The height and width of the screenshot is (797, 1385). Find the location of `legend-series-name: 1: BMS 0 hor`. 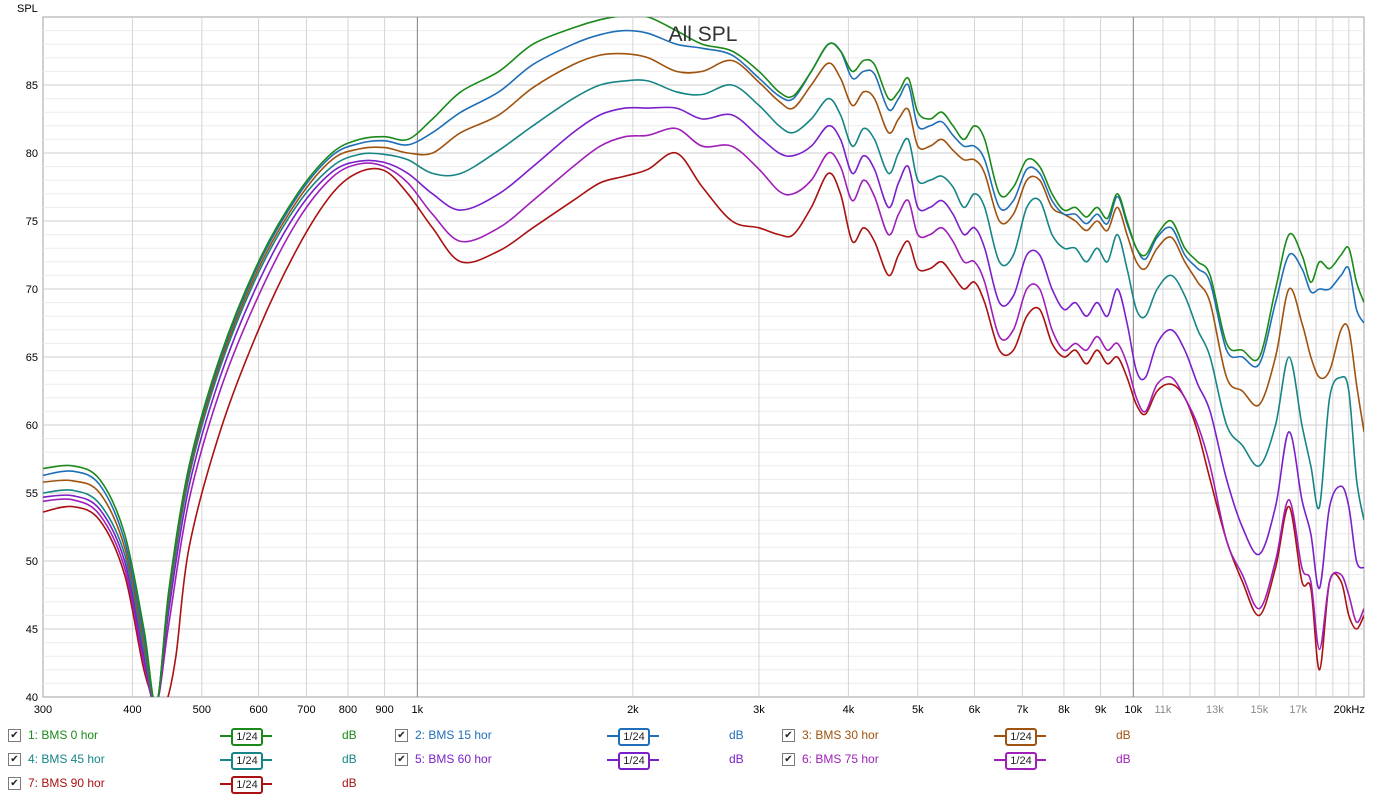

legend-series-name: 1: BMS 0 hor is located at coordinates (63, 735).